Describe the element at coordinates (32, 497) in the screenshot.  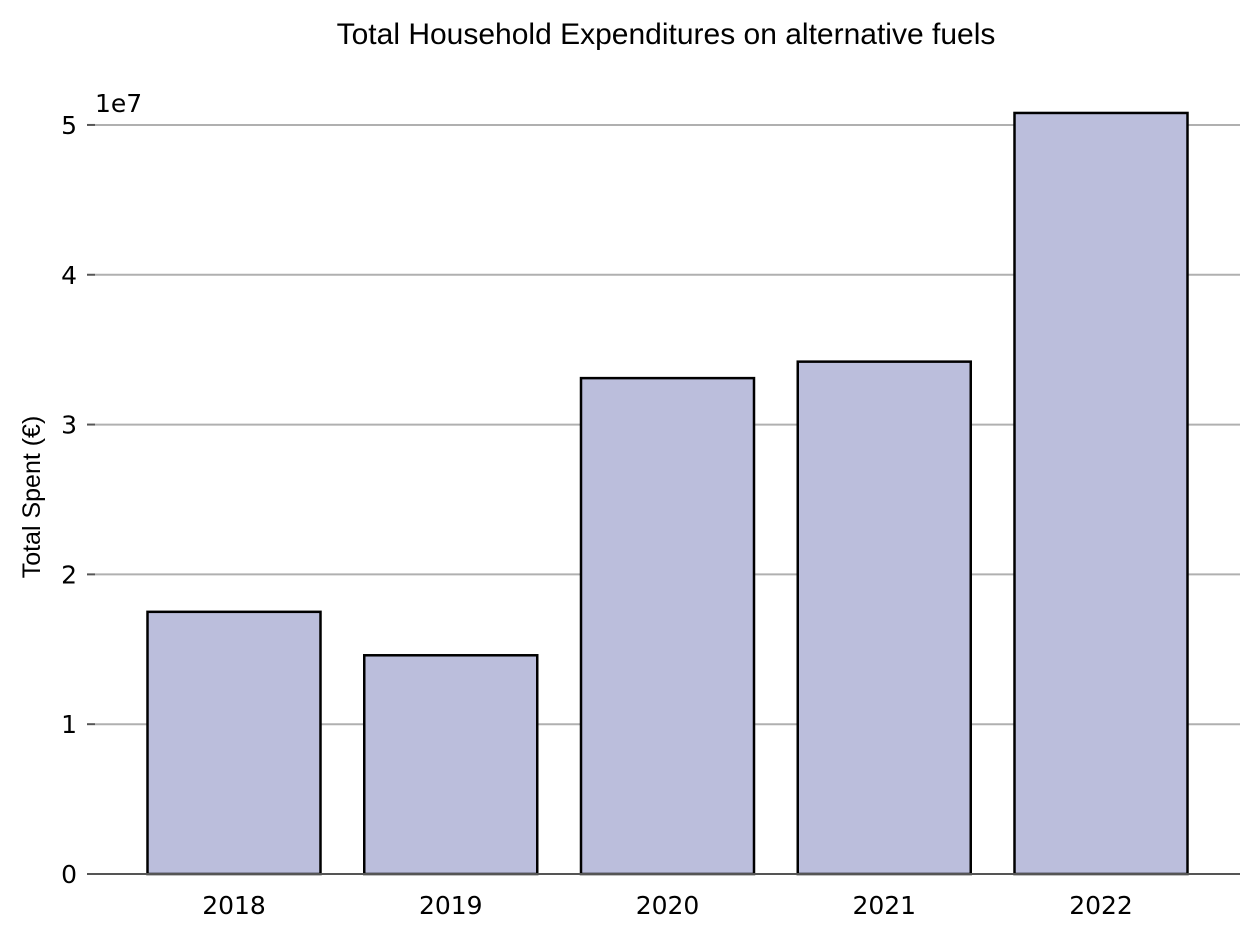
I see `y-axis-label: Total Spent (€)` at that location.